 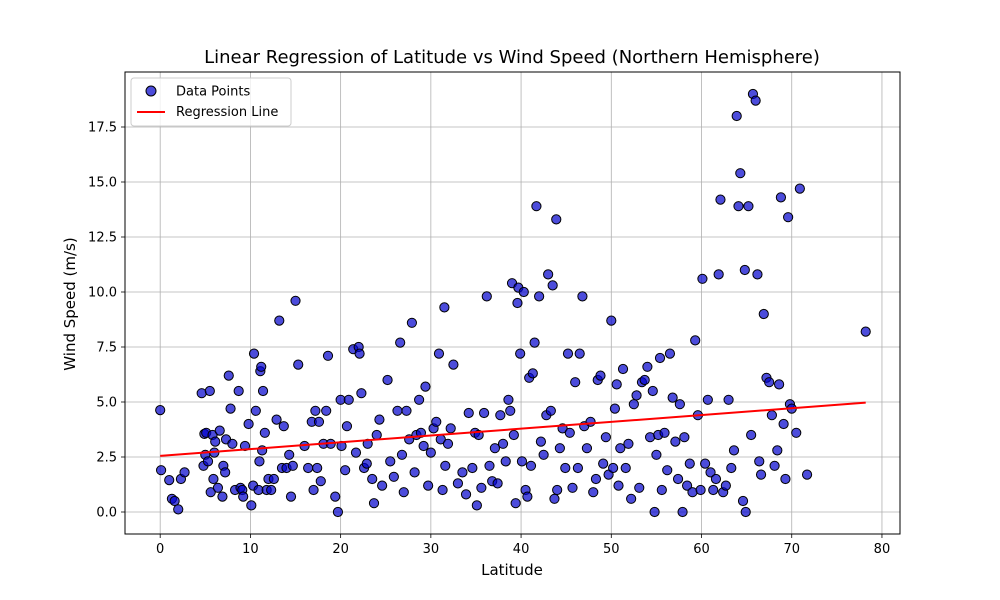 I want to click on y-tick-label: 17.5, so click(x=102, y=128).